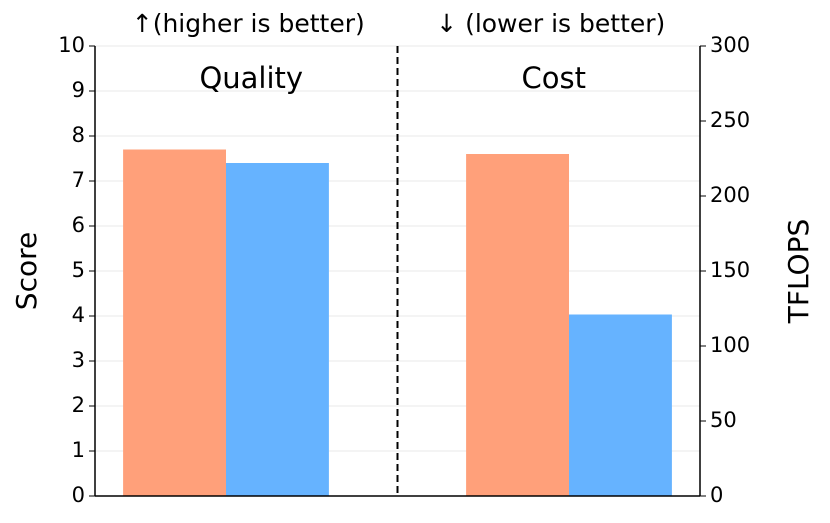  I want to click on annotation: ↑(higher is better), so click(248, 23).